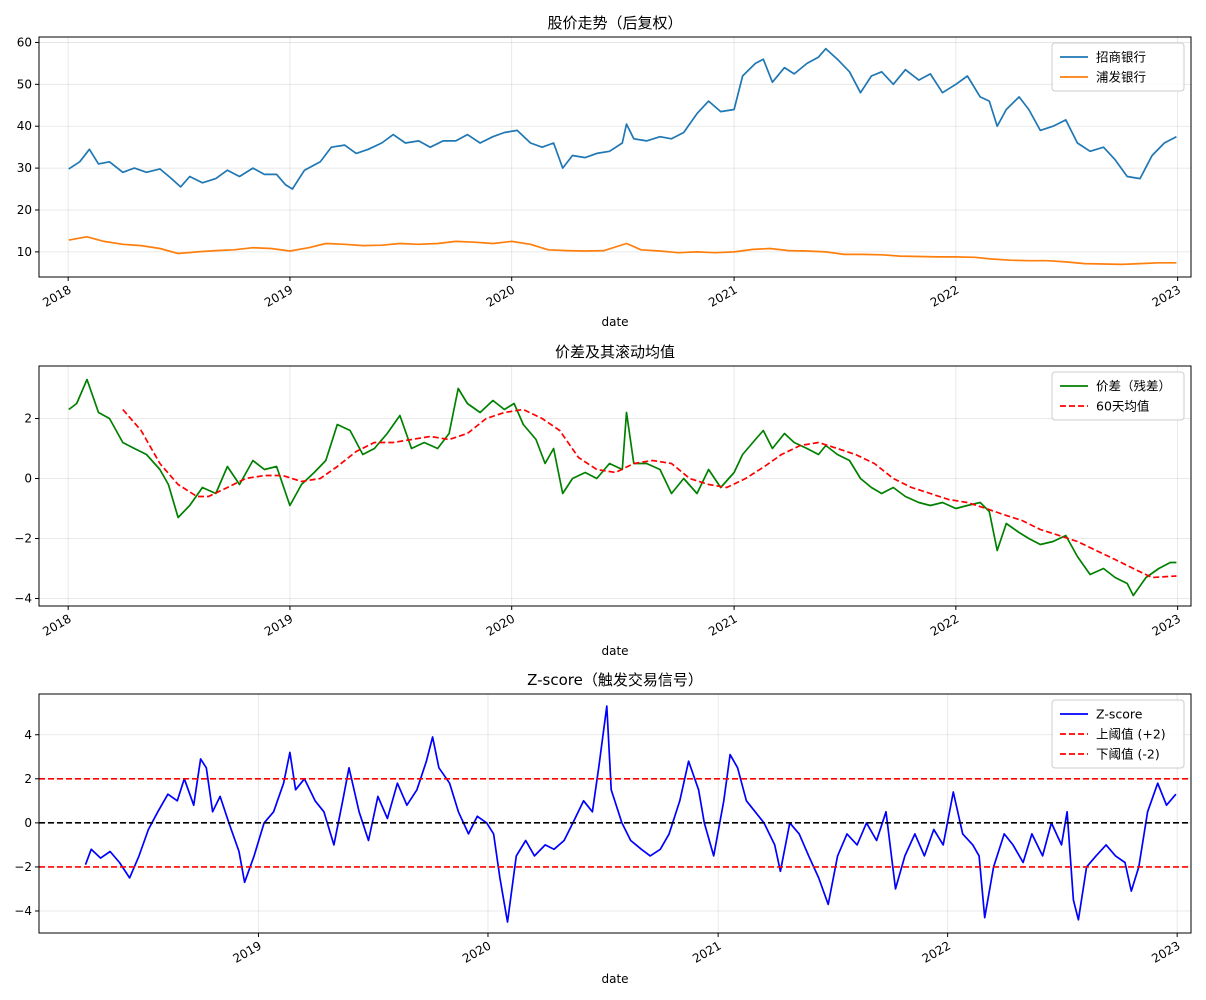 This screenshot has height=1000, width=1206. Describe the element at coordinates (1119, 714) in the screenshot. I see `legend-label: Z-score` at that location.